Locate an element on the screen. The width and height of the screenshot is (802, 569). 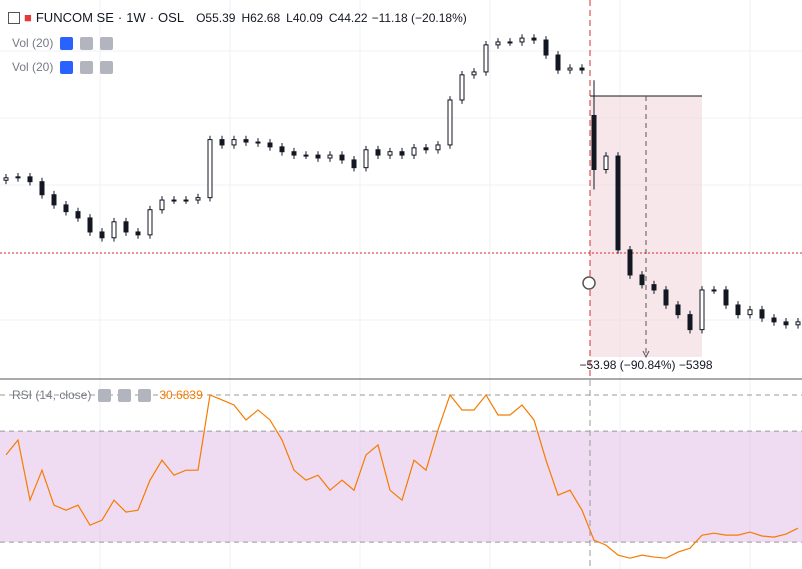
ohlc-item: H62.68 is located at coordinates (260, 17).